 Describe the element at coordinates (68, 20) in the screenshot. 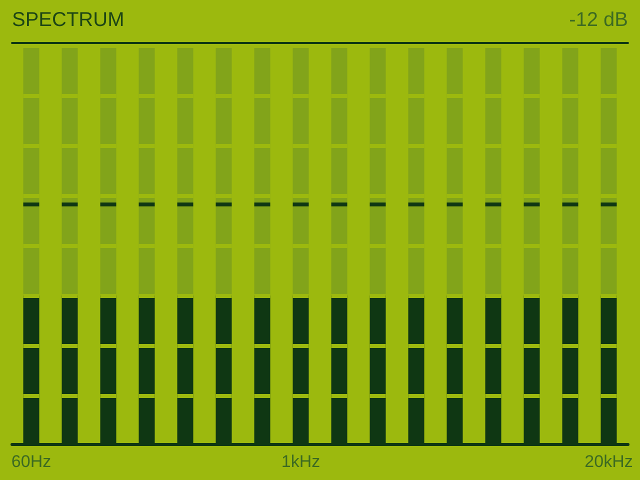

I see `chart-title: SPECTRUM` at that location.